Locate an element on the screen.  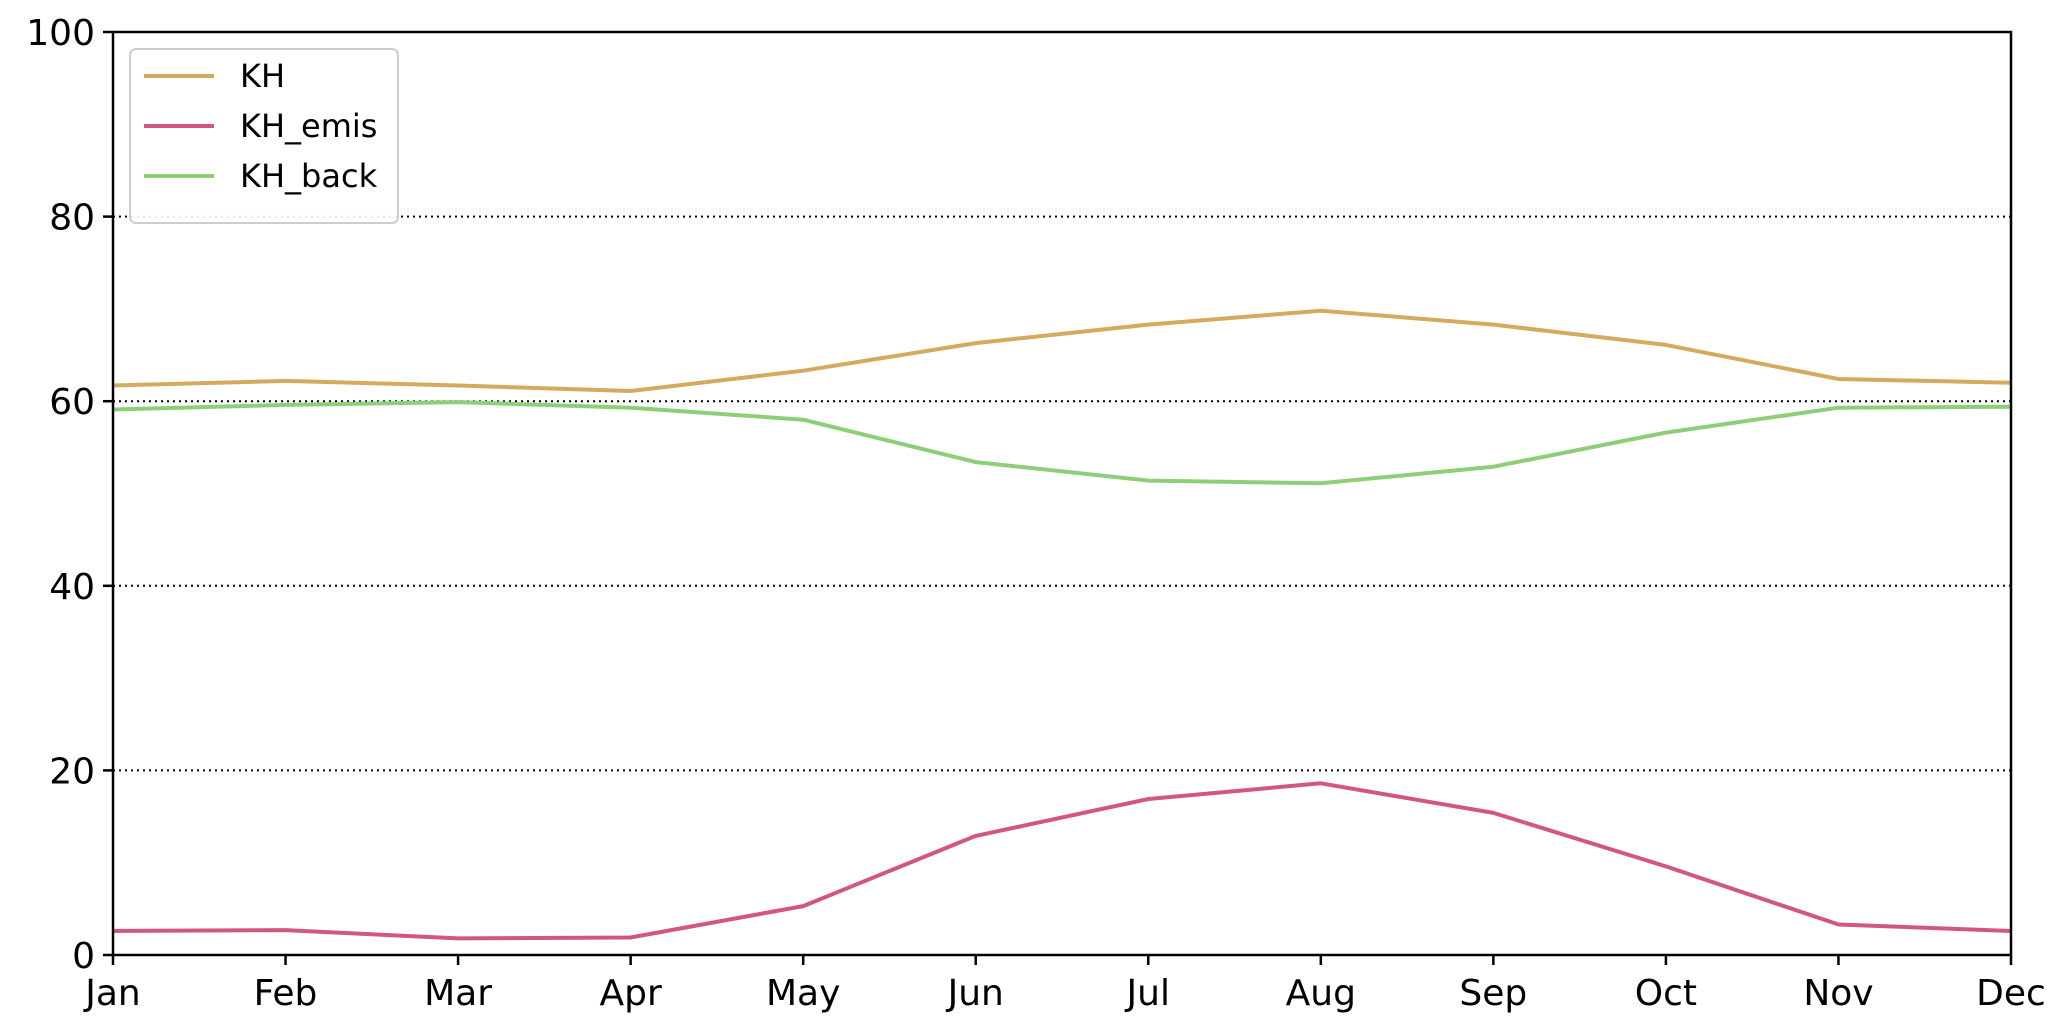
series-line-kh-back is located at coordinates (1062, 443).